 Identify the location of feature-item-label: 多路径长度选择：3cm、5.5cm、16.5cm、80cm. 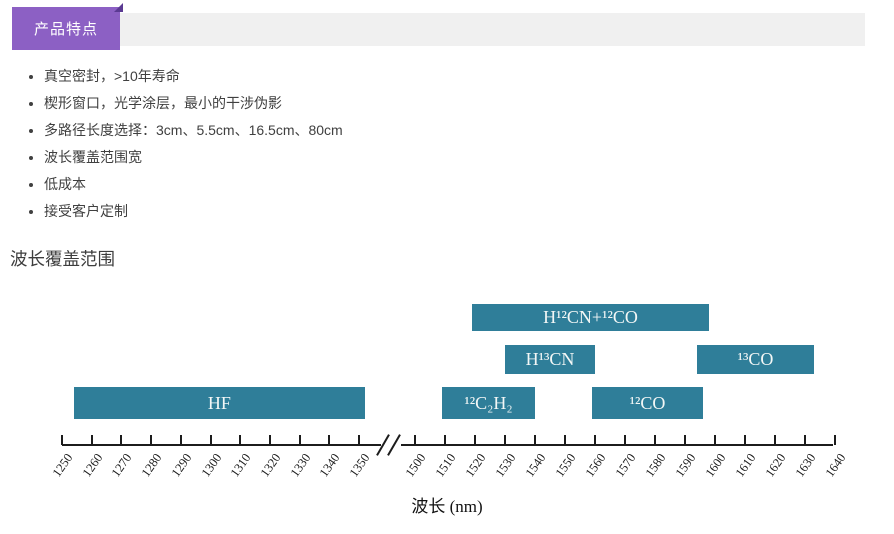
(193, 130).